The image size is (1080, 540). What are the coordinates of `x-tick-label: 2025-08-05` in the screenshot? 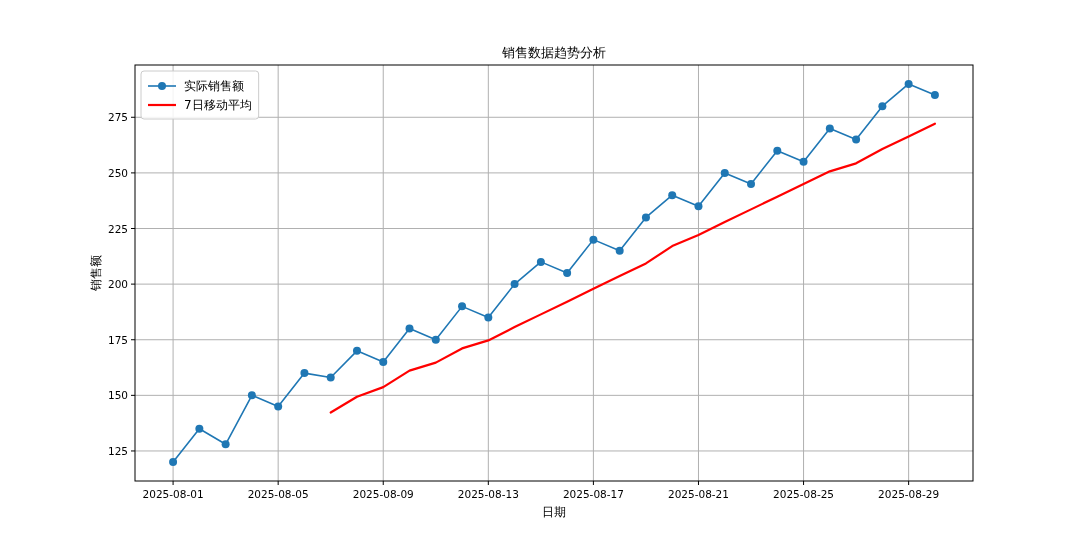 It's located at (278, 494).